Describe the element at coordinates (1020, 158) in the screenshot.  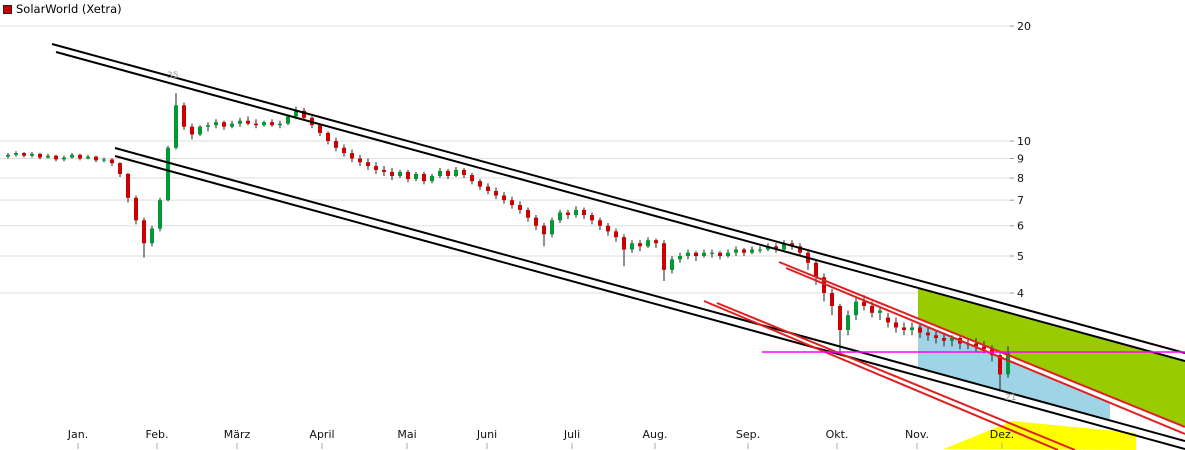
I see `y-axis-label: 9` at that location.